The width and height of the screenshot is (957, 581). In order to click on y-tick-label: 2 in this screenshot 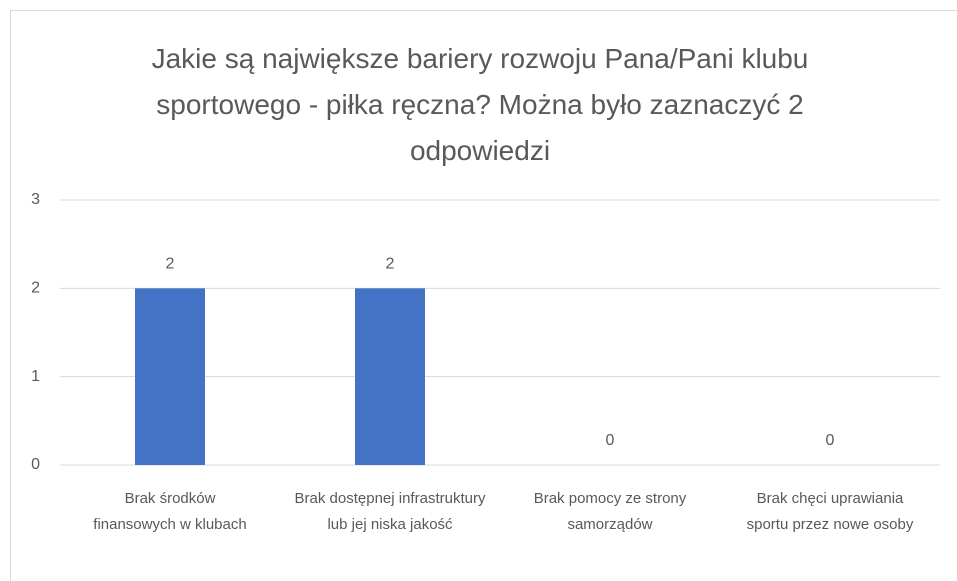, I will do `click(35, 288)`.